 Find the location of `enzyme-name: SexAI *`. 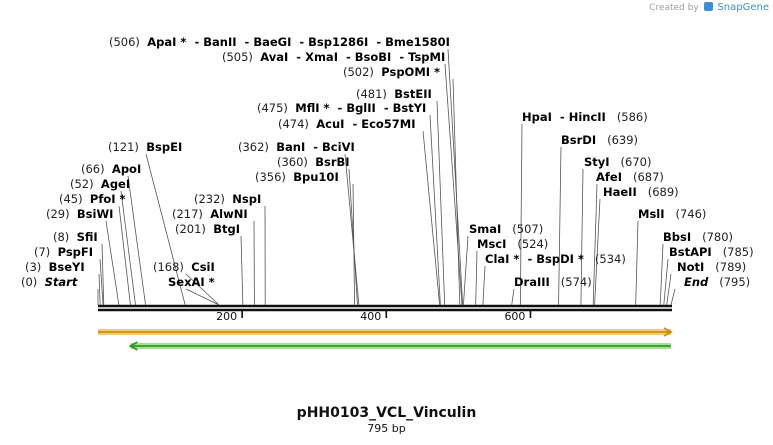

enzyme-name: SexAI * is located at coordinates (191, 282).